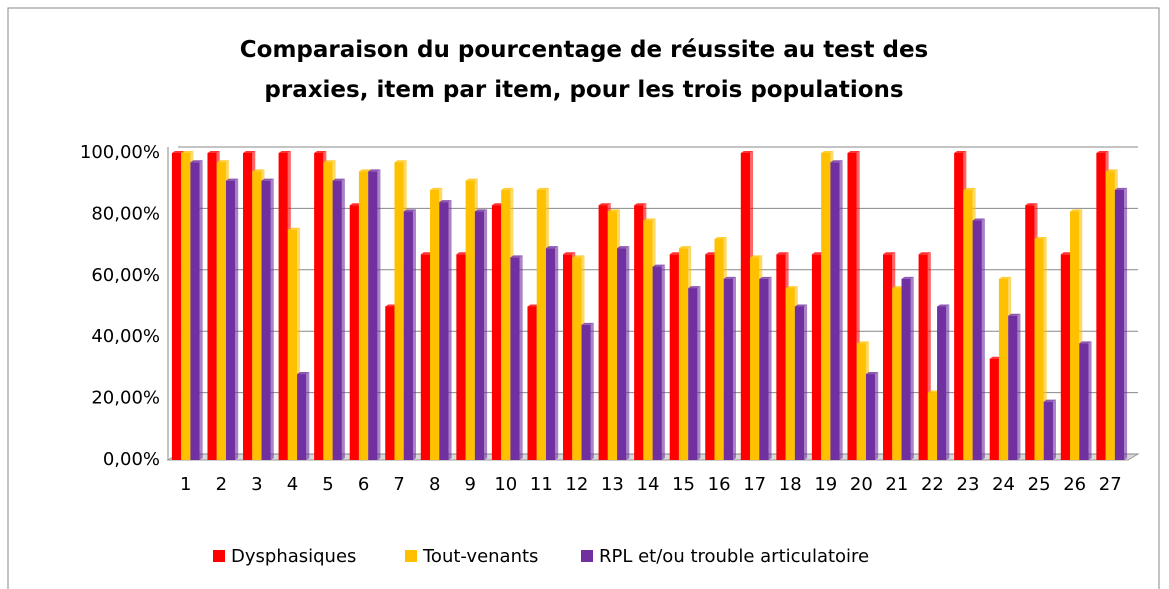 The image size is (1169, 589). I want to click on x-tick-label: 6, so click(363, 484).